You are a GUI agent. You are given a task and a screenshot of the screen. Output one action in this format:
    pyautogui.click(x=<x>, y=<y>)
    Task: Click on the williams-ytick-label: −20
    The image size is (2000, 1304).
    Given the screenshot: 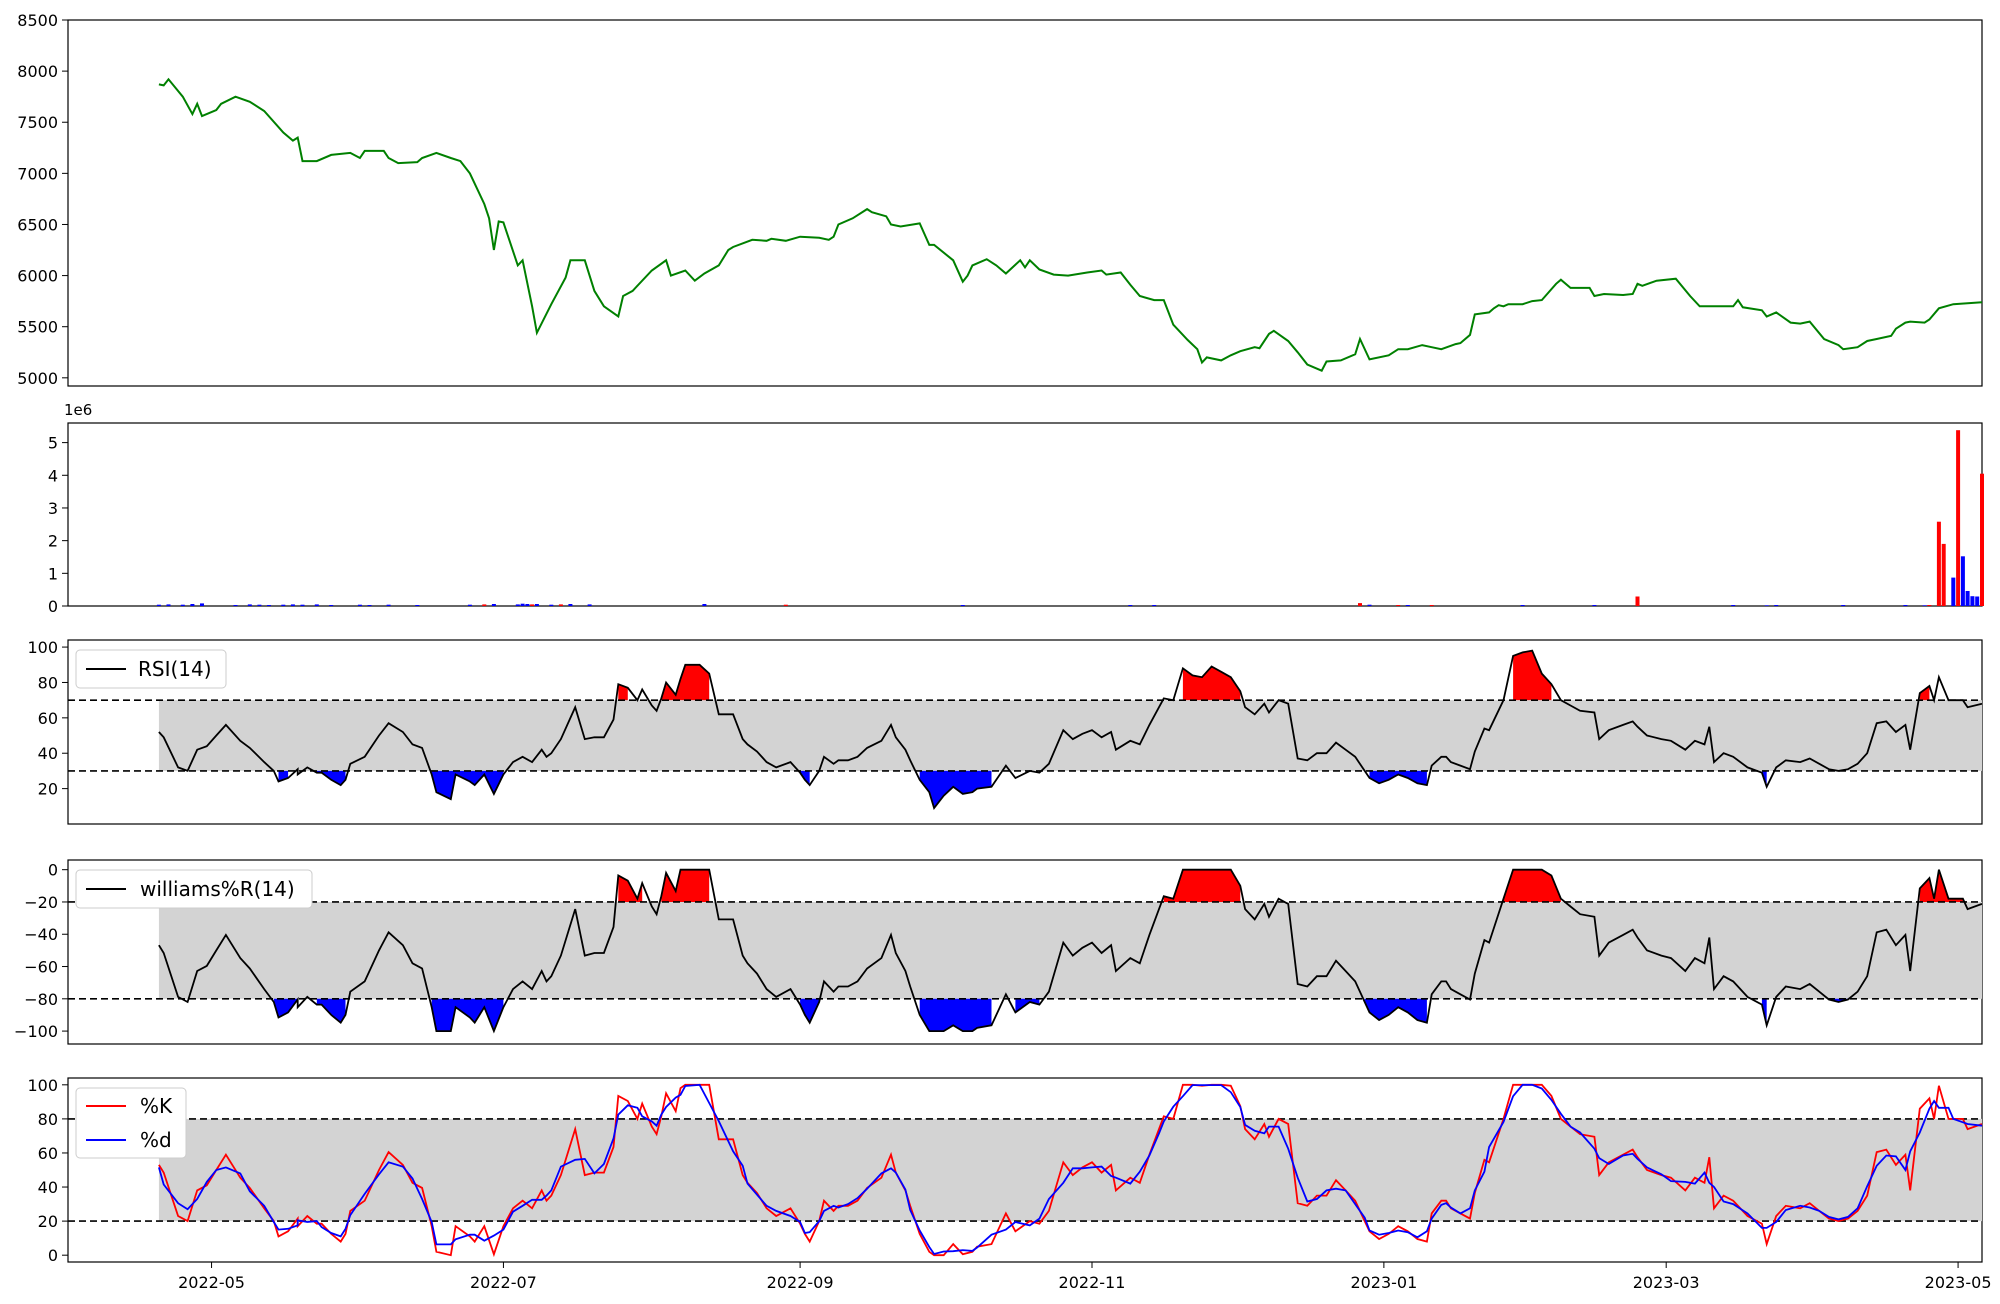 What is the action you would take?
    pyautogui.click(x=41, y=902)
    